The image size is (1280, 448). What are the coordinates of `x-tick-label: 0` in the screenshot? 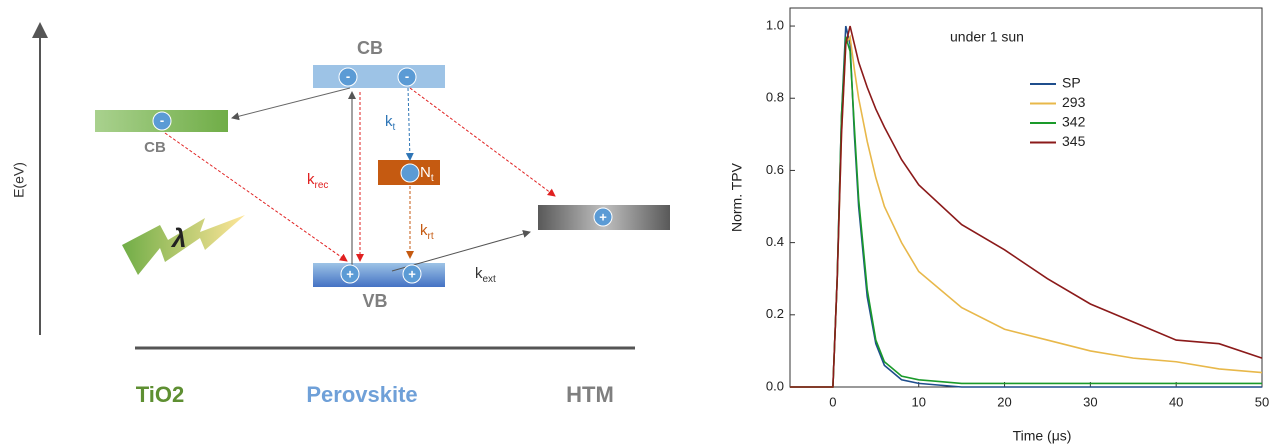 It's located at (832, 401).